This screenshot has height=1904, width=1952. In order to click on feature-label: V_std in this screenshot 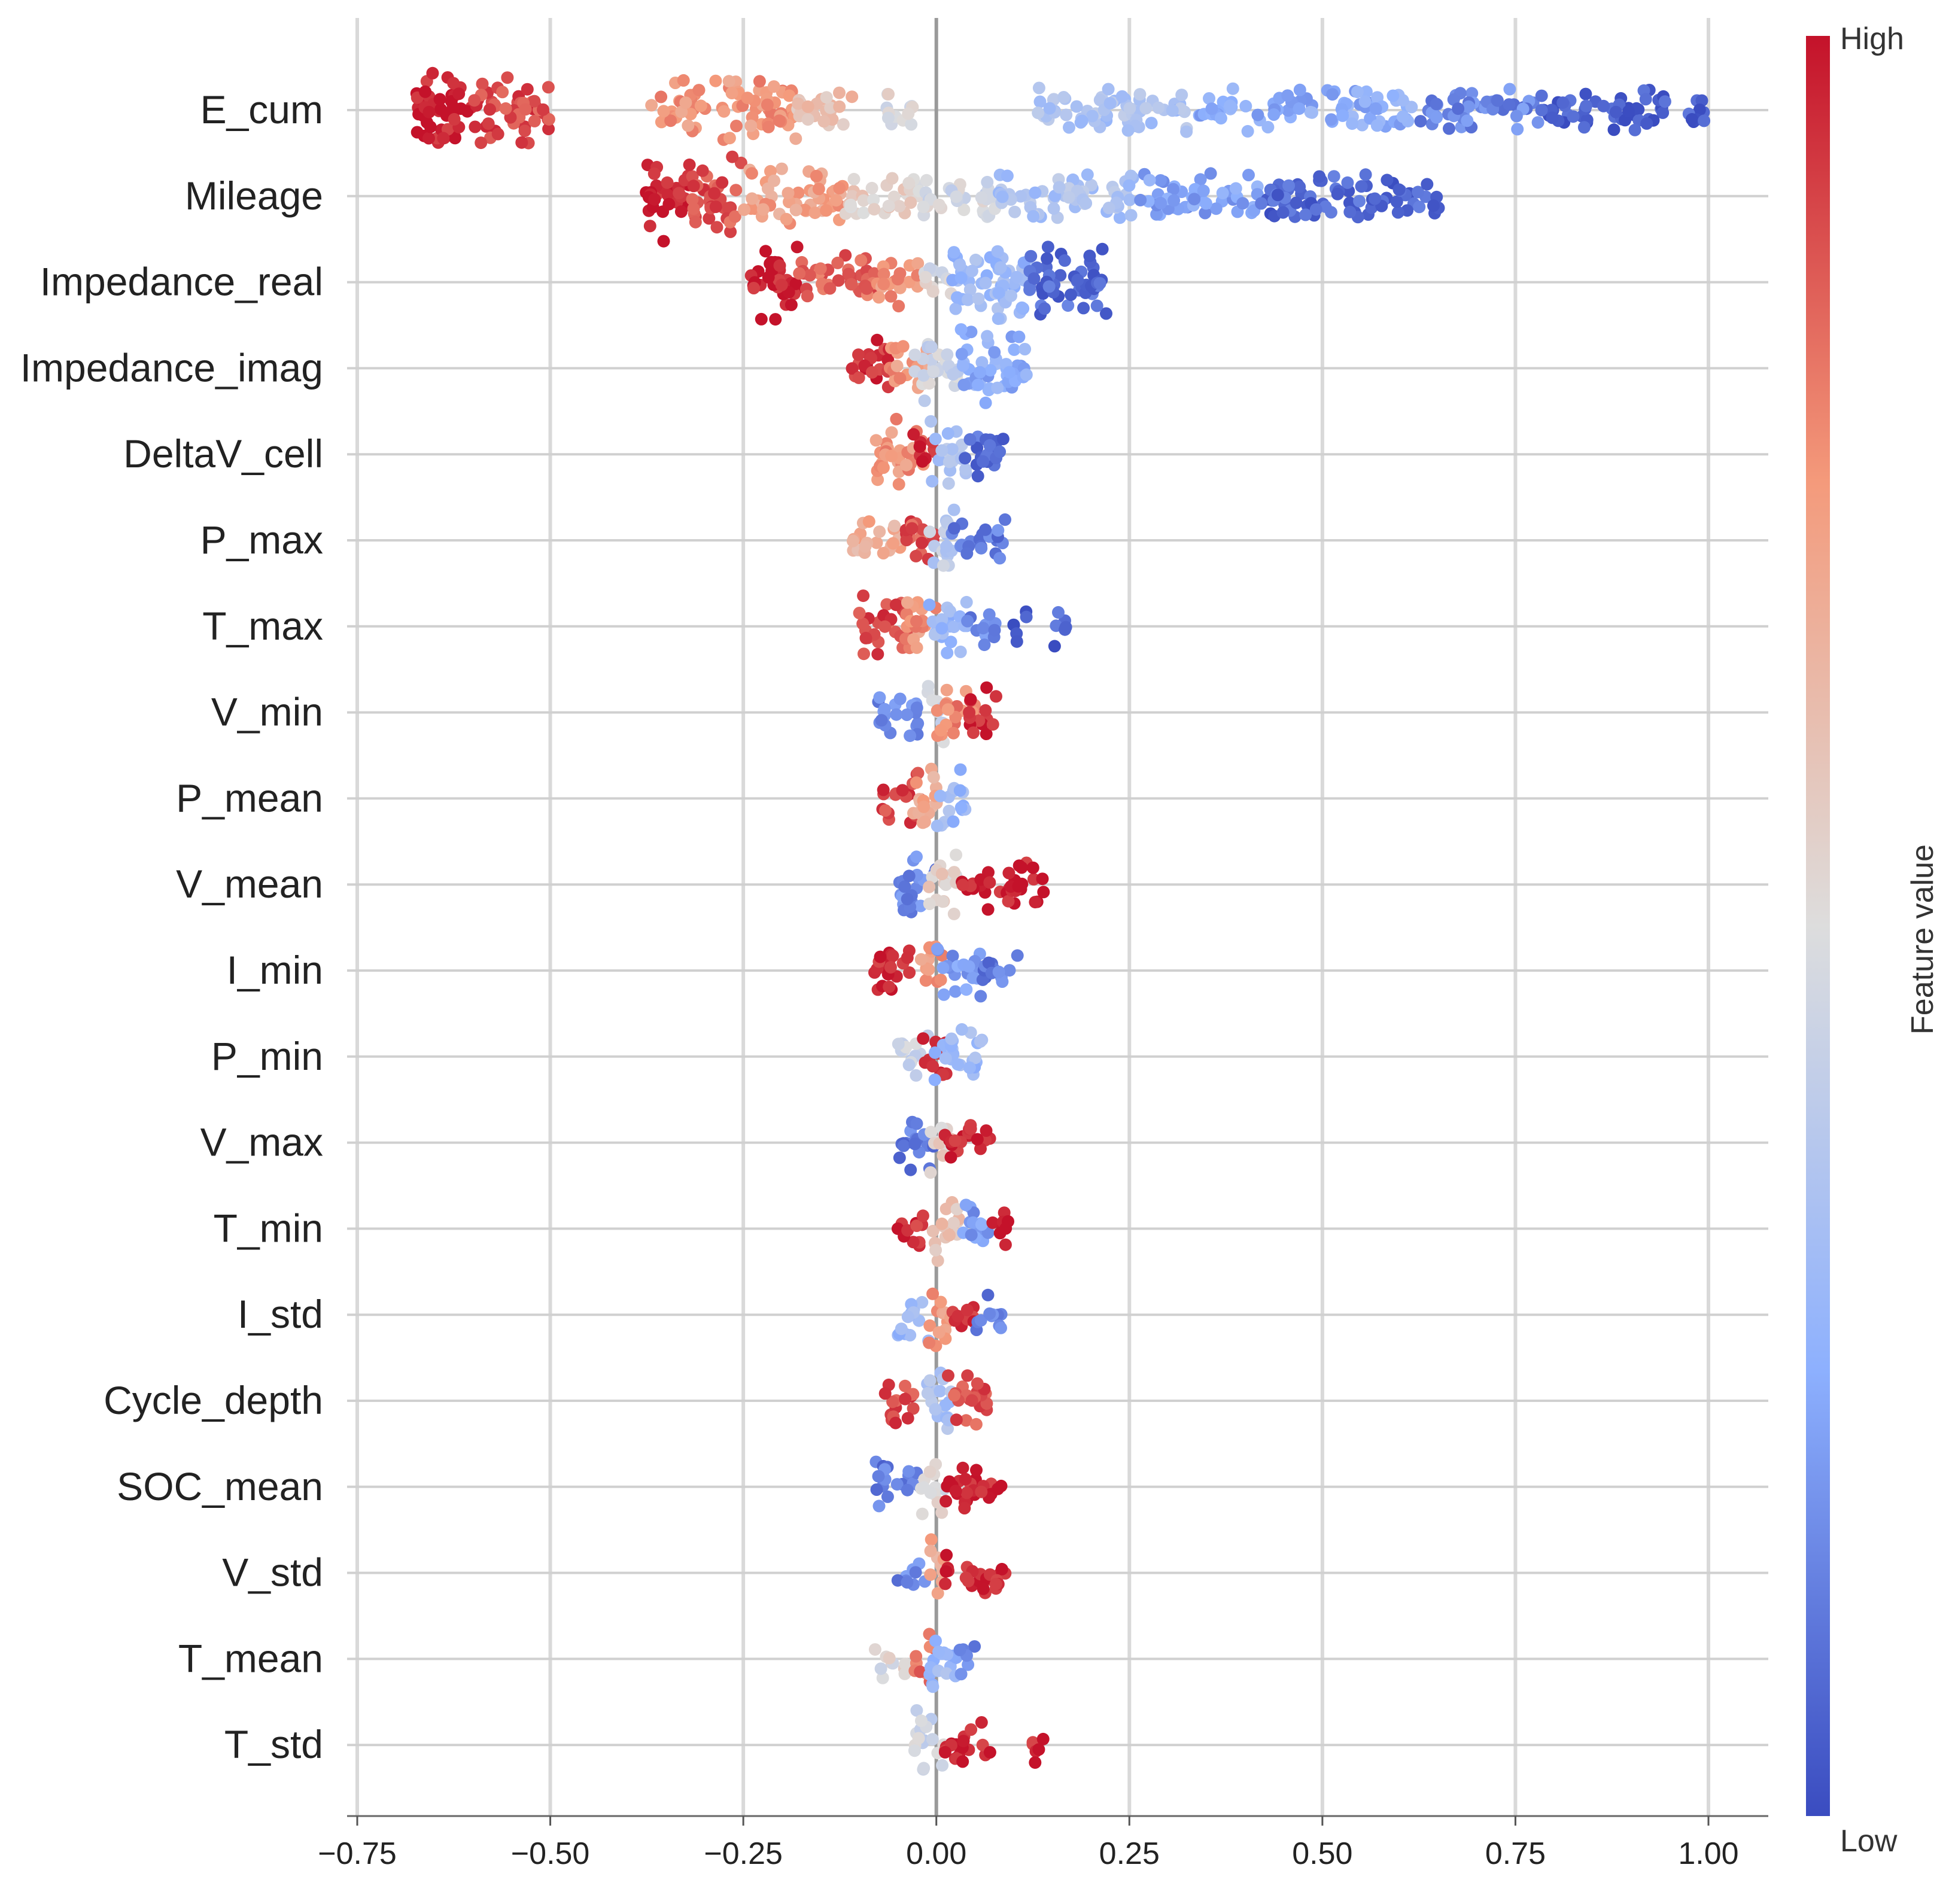, I will do `click(272, 1573)`.